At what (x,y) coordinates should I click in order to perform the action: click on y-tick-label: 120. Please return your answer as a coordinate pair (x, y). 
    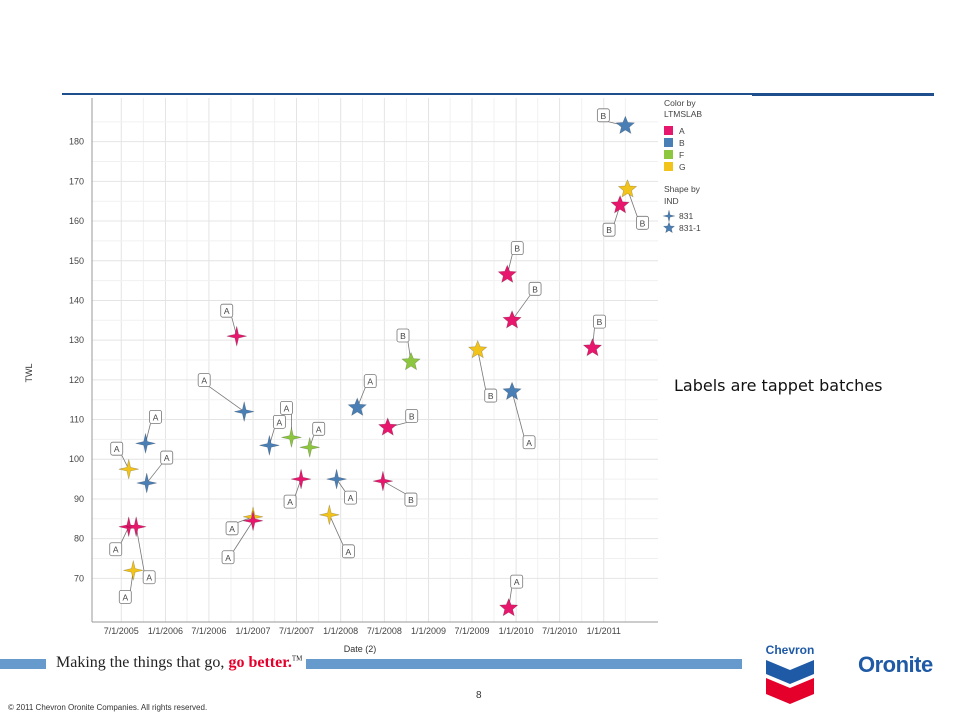
    Looking at the image, I should click on (76, 380).